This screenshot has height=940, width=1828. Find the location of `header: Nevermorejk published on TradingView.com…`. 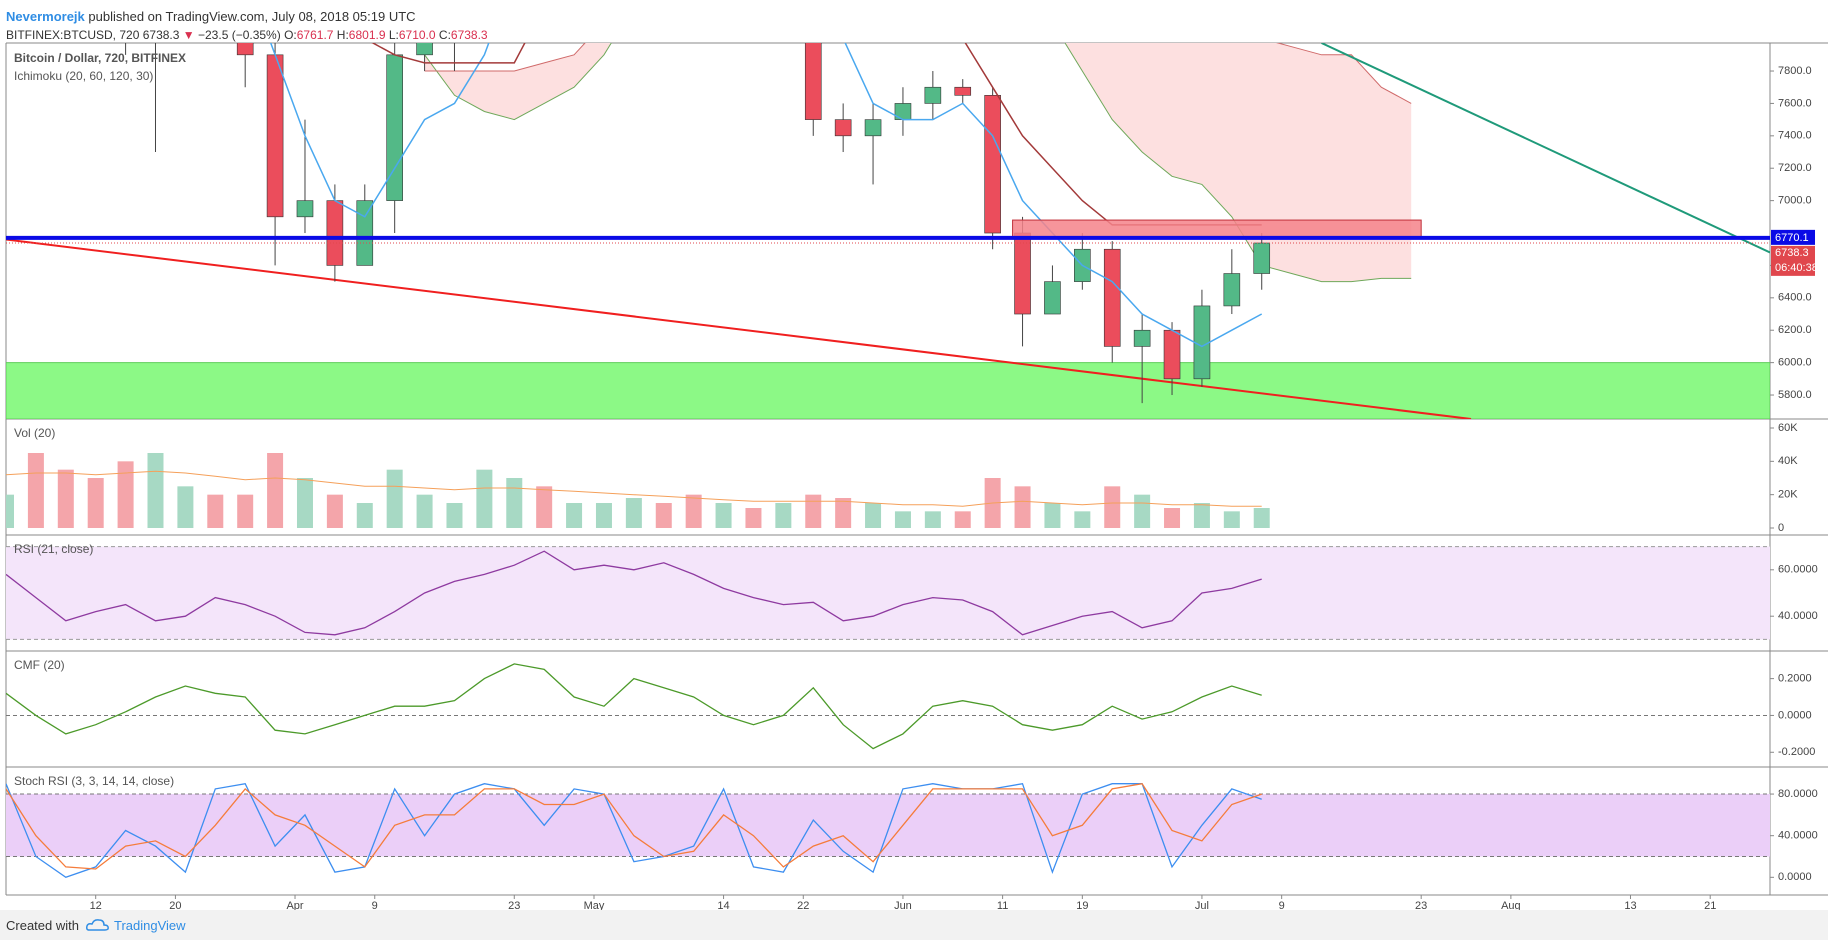

header: Nevermorejk published on TradingView.com… is located at coordinates (247, 26).